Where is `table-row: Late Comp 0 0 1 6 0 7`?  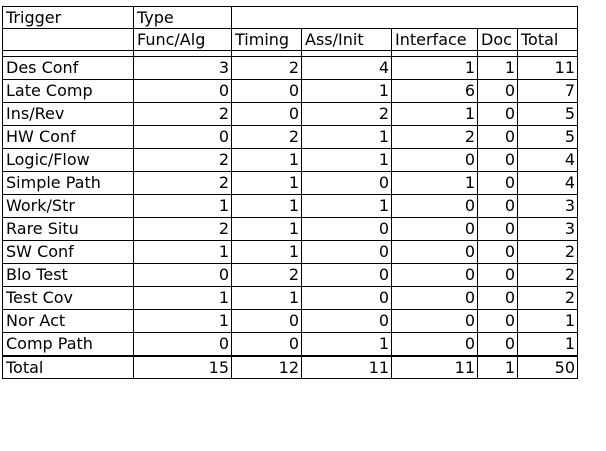 table-row: Late Comp 0 0 1 6 0 7 is located at coordinates (290, 91).